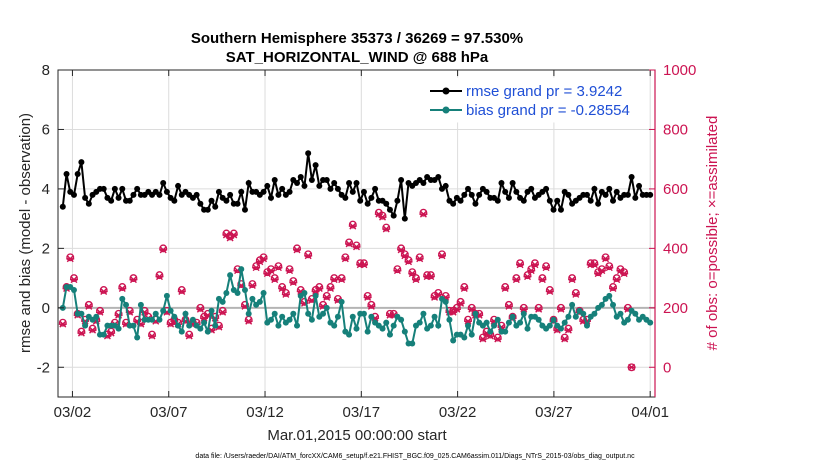 The image size is (830, 470). What do you see at coordinates (50, 219) in the screenshot?
I see `y-axis-left: -2 0 2 4 6 8` at bounding box center [50, 219].